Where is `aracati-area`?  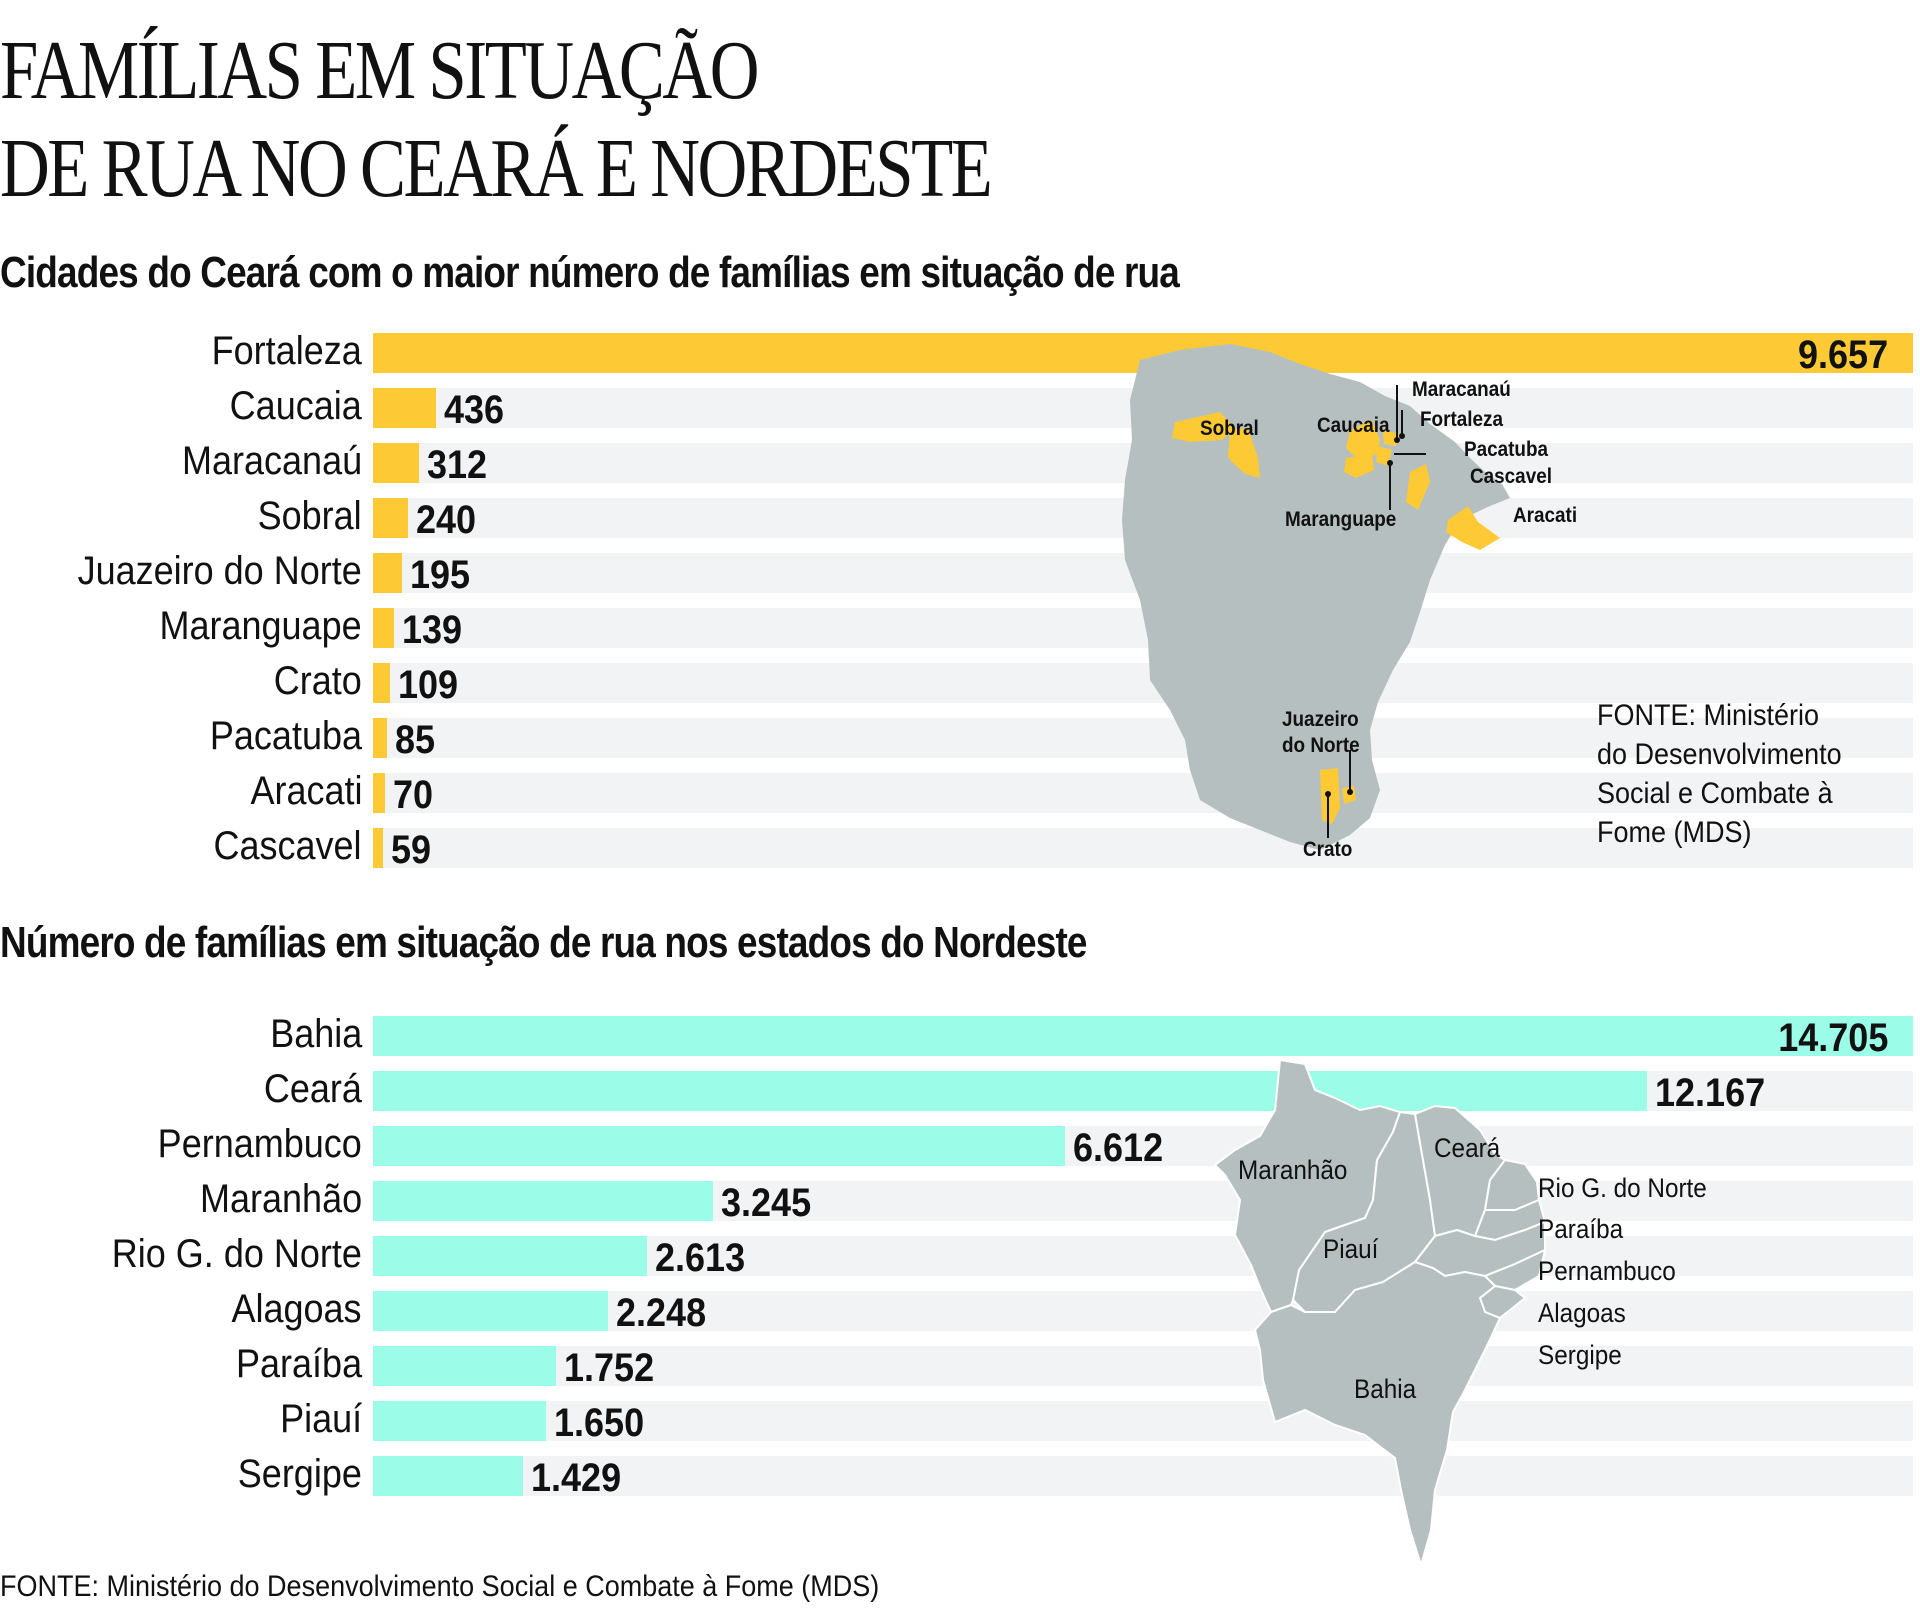
aracati-area is located at coordinates (1473, 528).